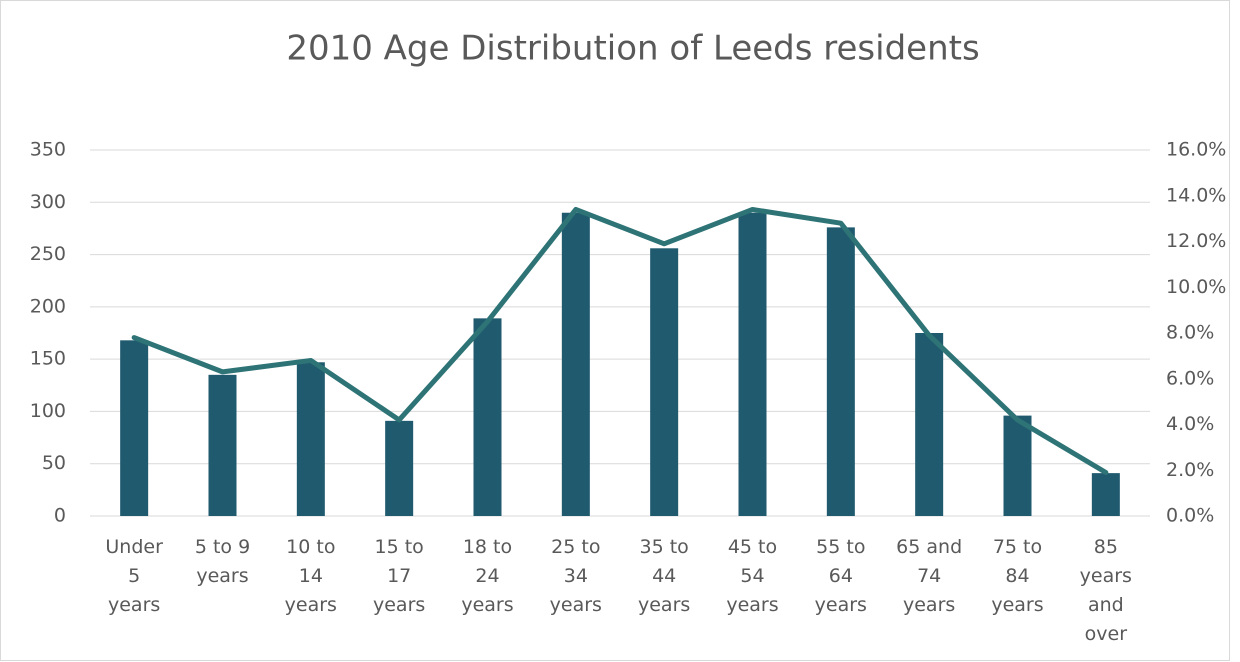 This screenshot has width=1240, height=662. I want to click on y2-tick-label: 10.0%, so click(1196, 287).